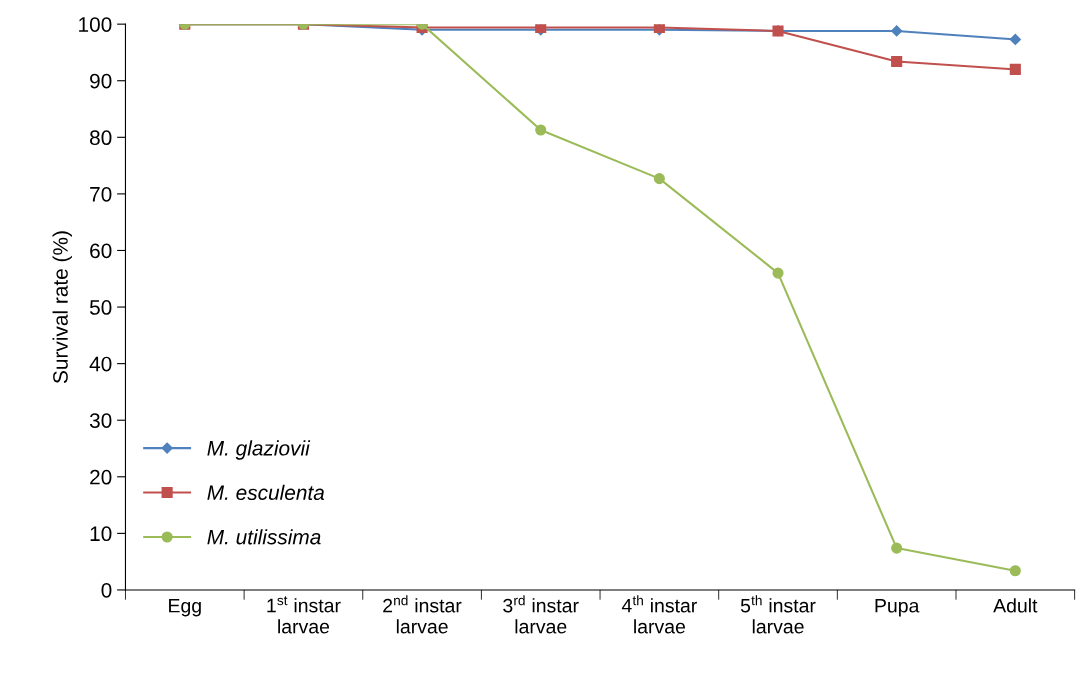  What do you see at coordinates (100, 307) in the screenshot?
I see `y-tick-label: 50` at bounding box center [100, 307].